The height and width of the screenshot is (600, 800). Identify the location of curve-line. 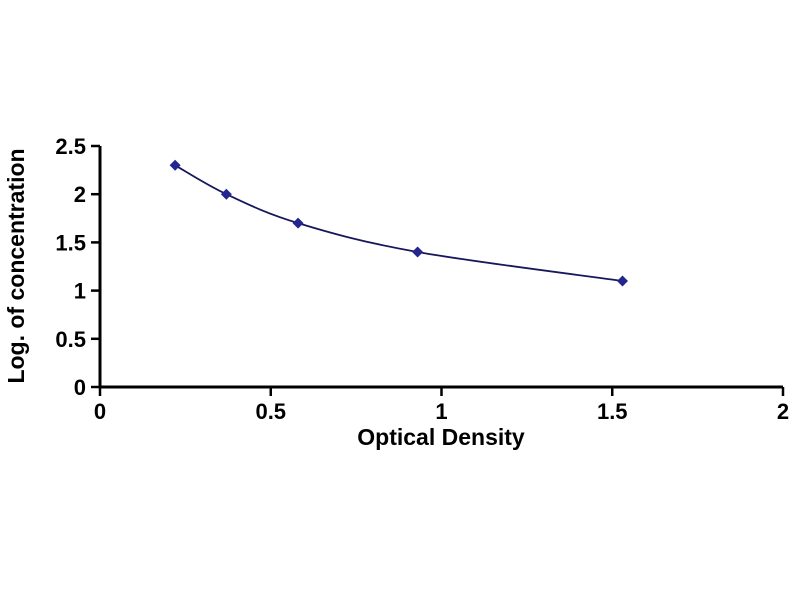
(398, 223).